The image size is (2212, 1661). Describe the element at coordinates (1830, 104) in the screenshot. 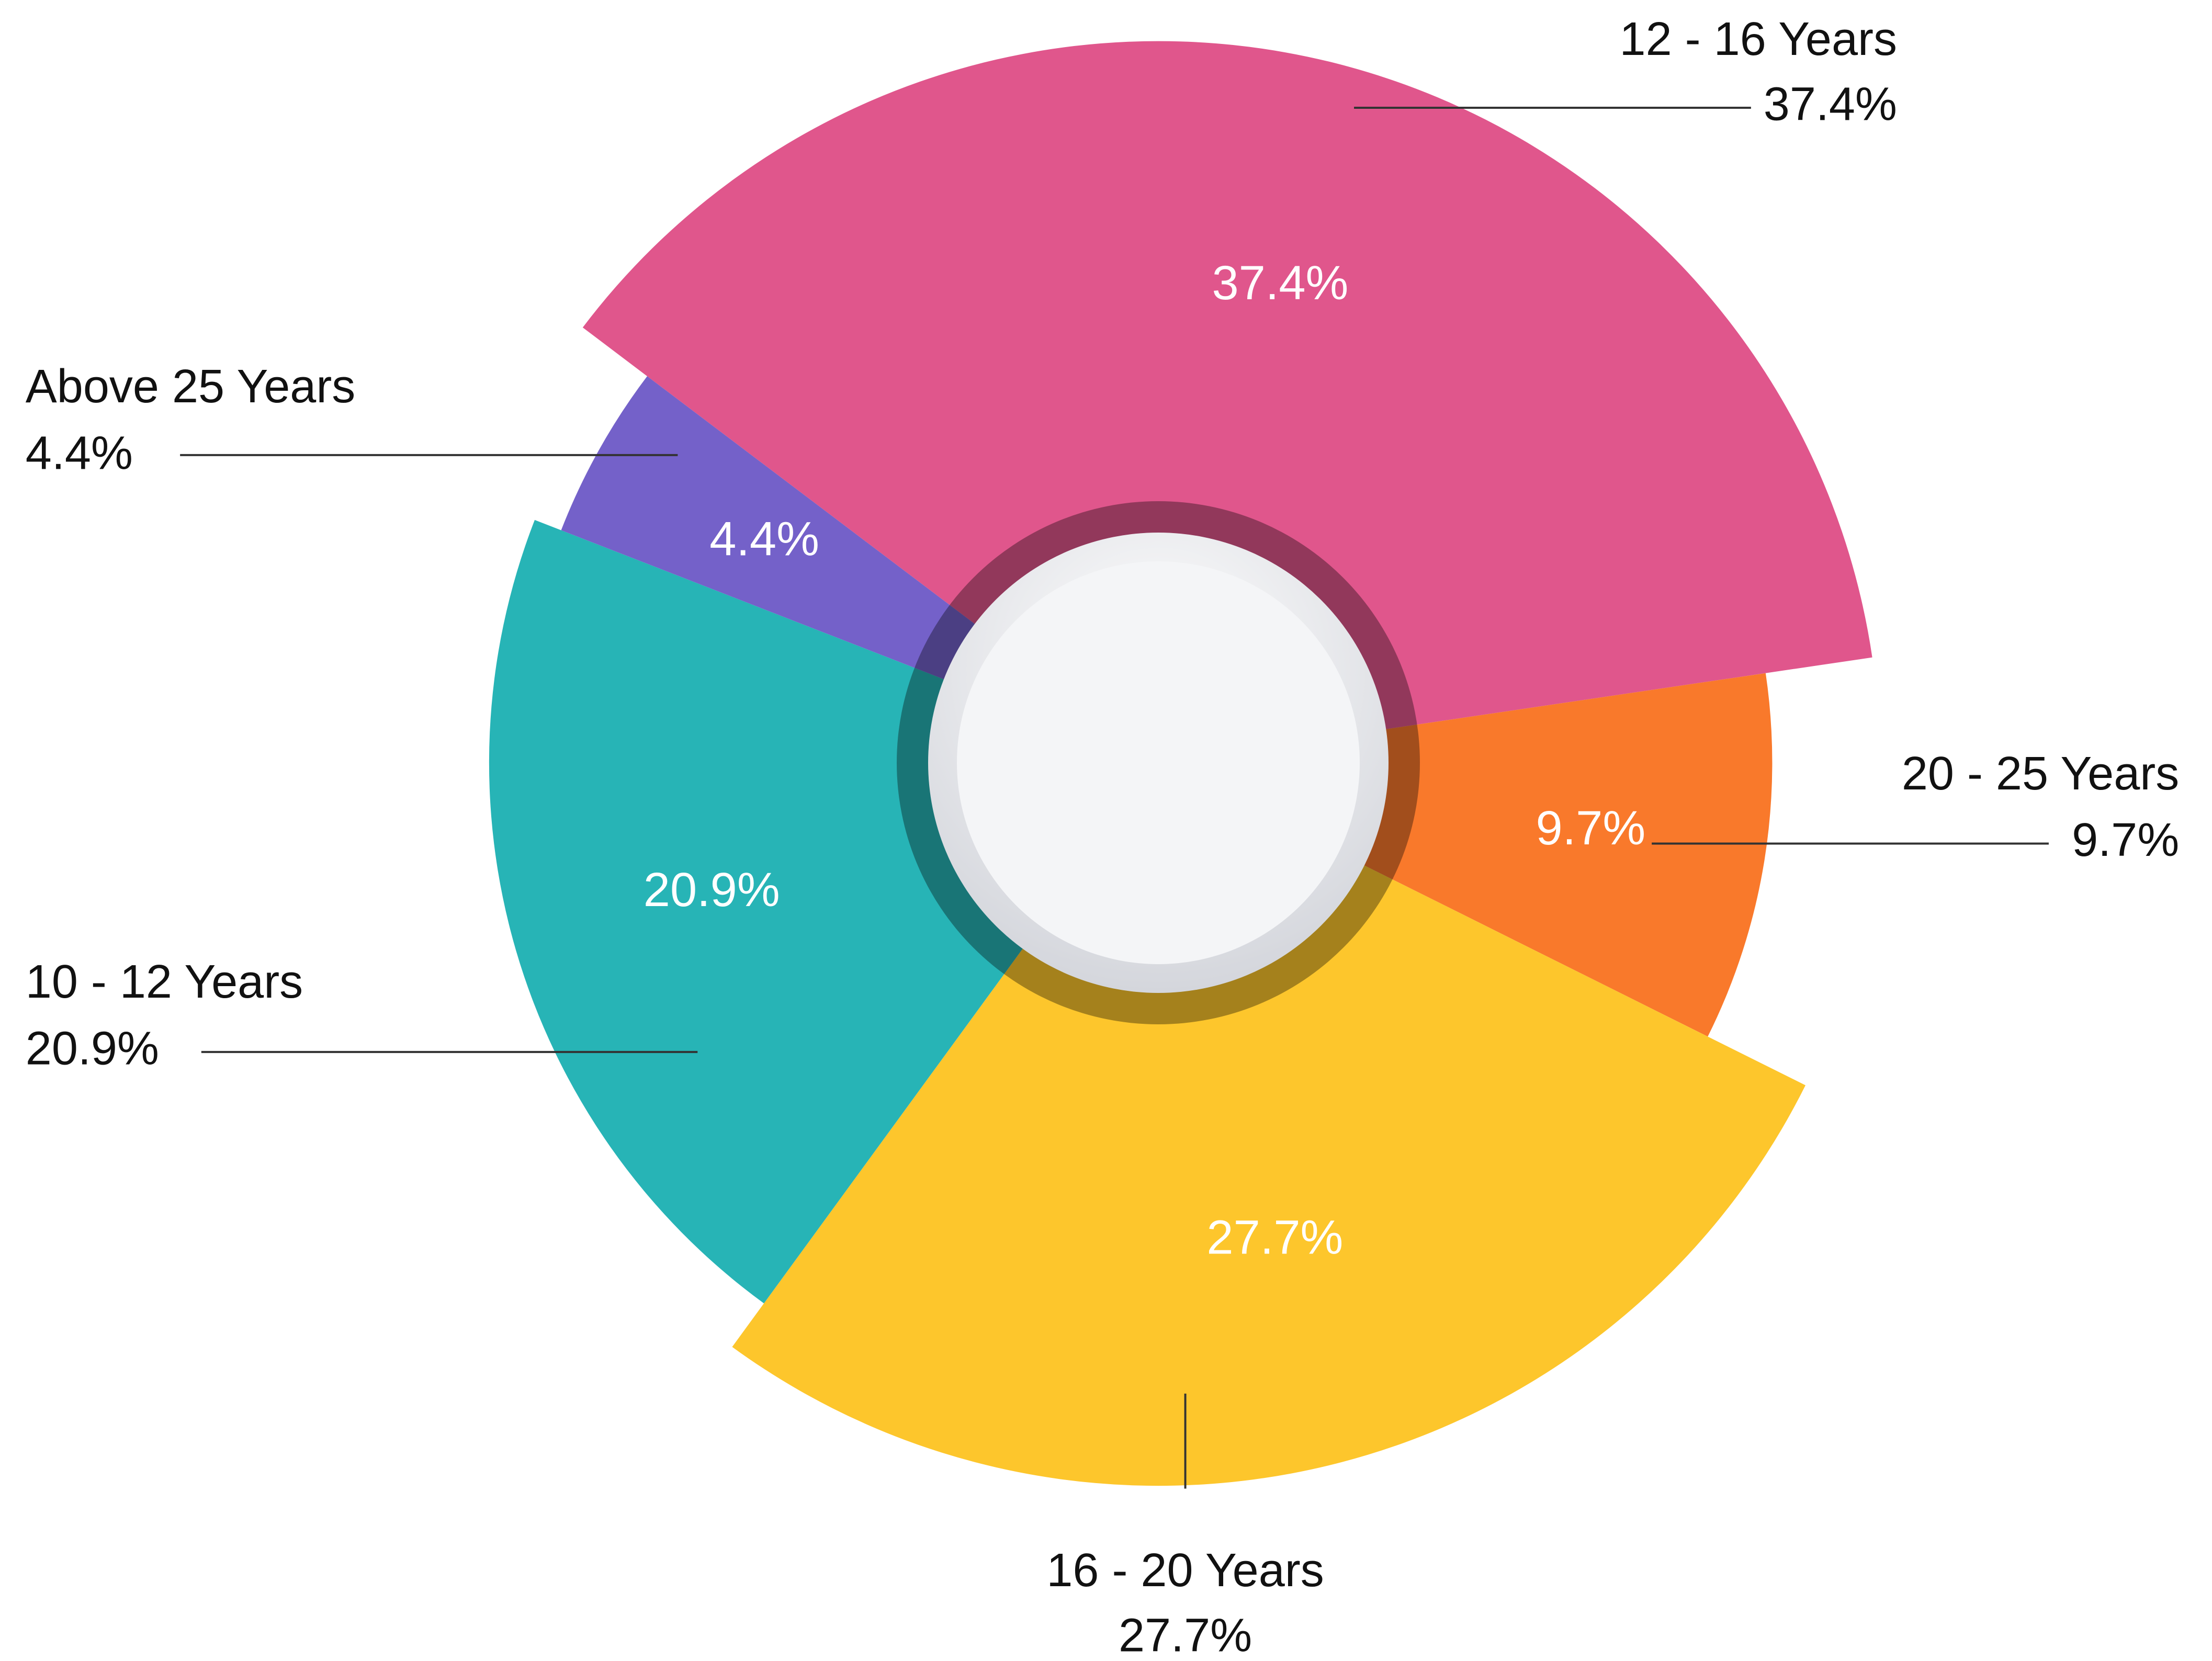

I see `value-label: 37.4%` at that location.